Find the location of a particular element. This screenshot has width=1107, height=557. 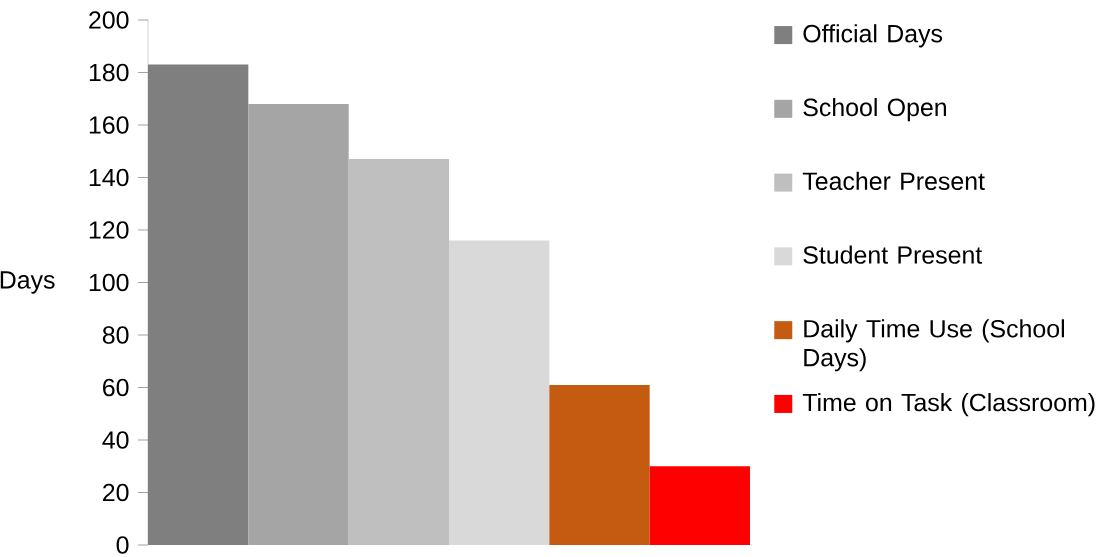

y-axis-title: Days is located at coordinates (27, 282).